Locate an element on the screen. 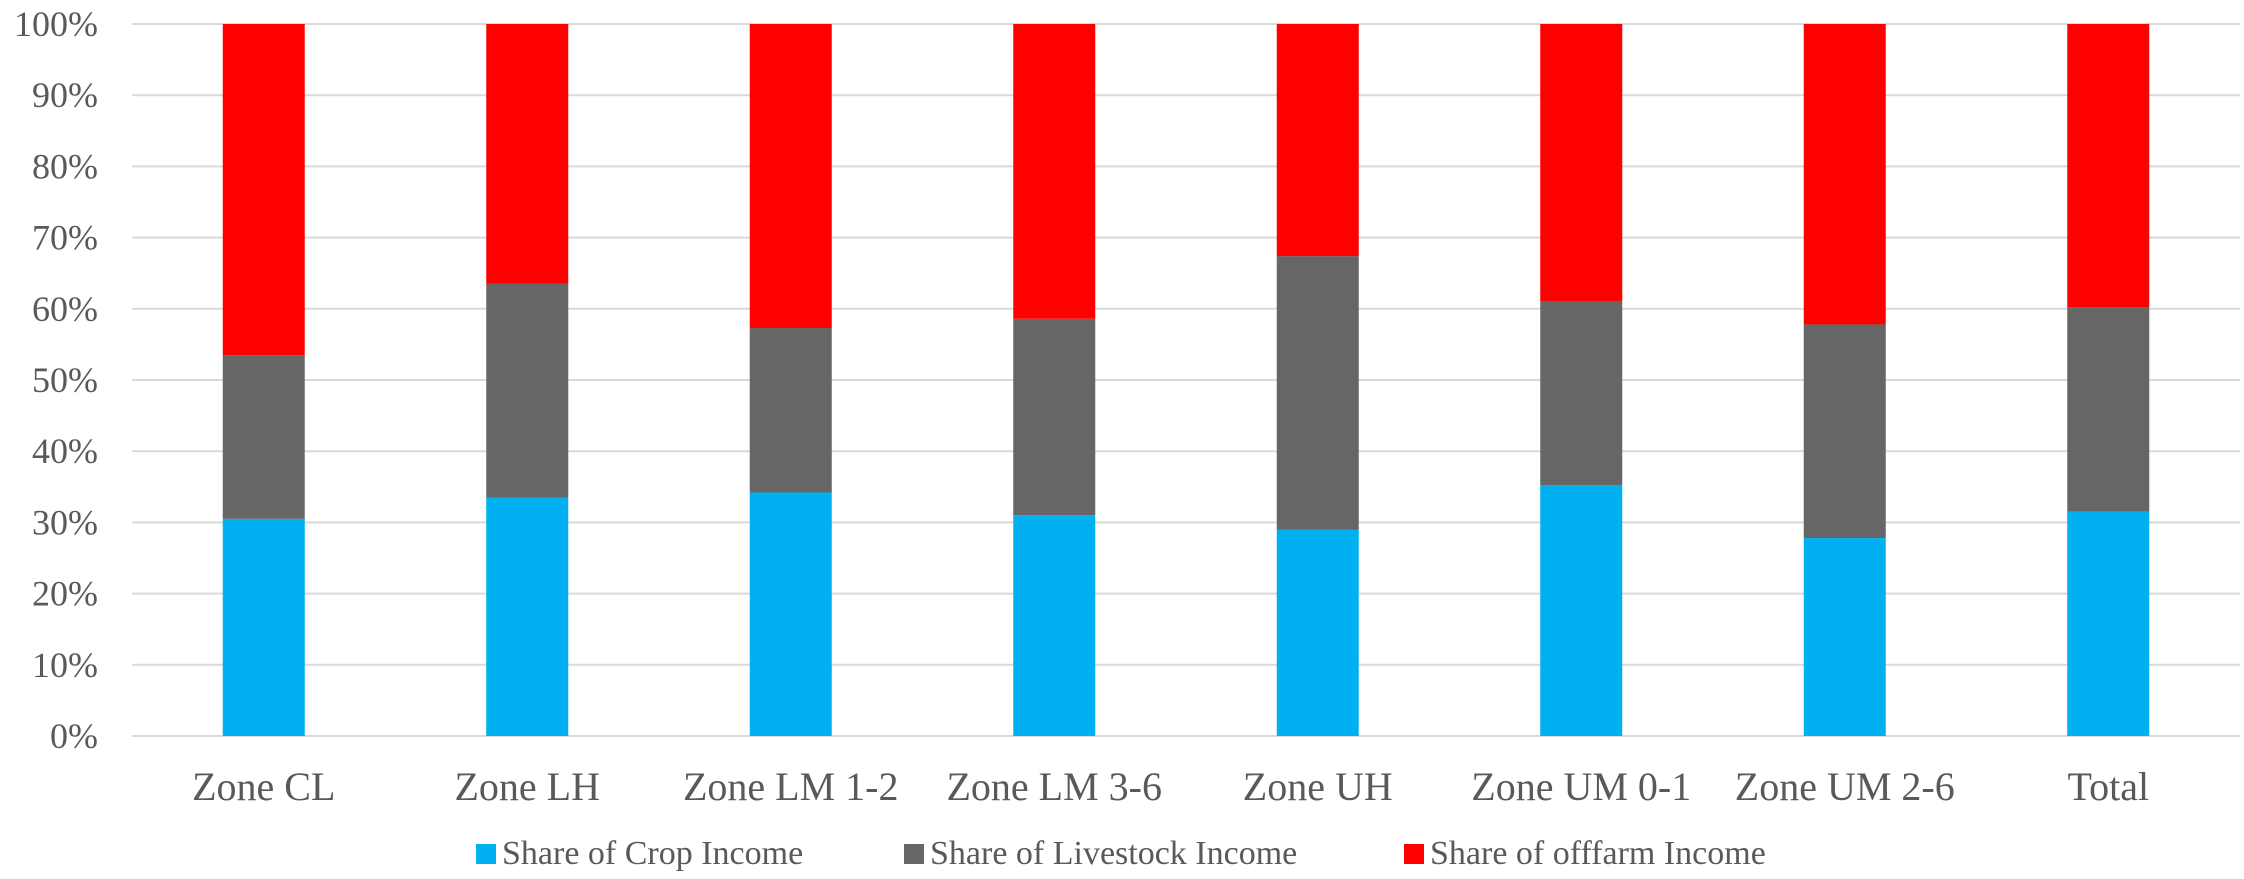  y-tick-label: 50% is located at coordinates (65, 380).